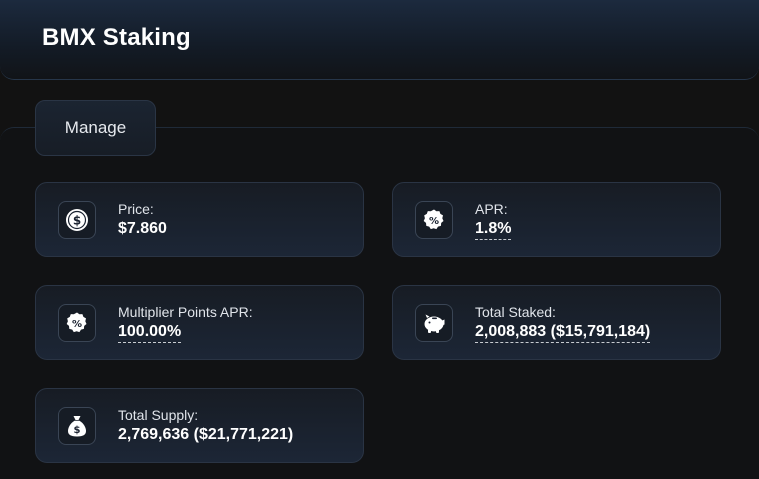 This screenshot has width=759, height=479. Describe the element at coordinates (556, 322) in the screenshot. I see `total-staked-card: Total Staked: 2,008,883 ($15,791,184)` at that location.